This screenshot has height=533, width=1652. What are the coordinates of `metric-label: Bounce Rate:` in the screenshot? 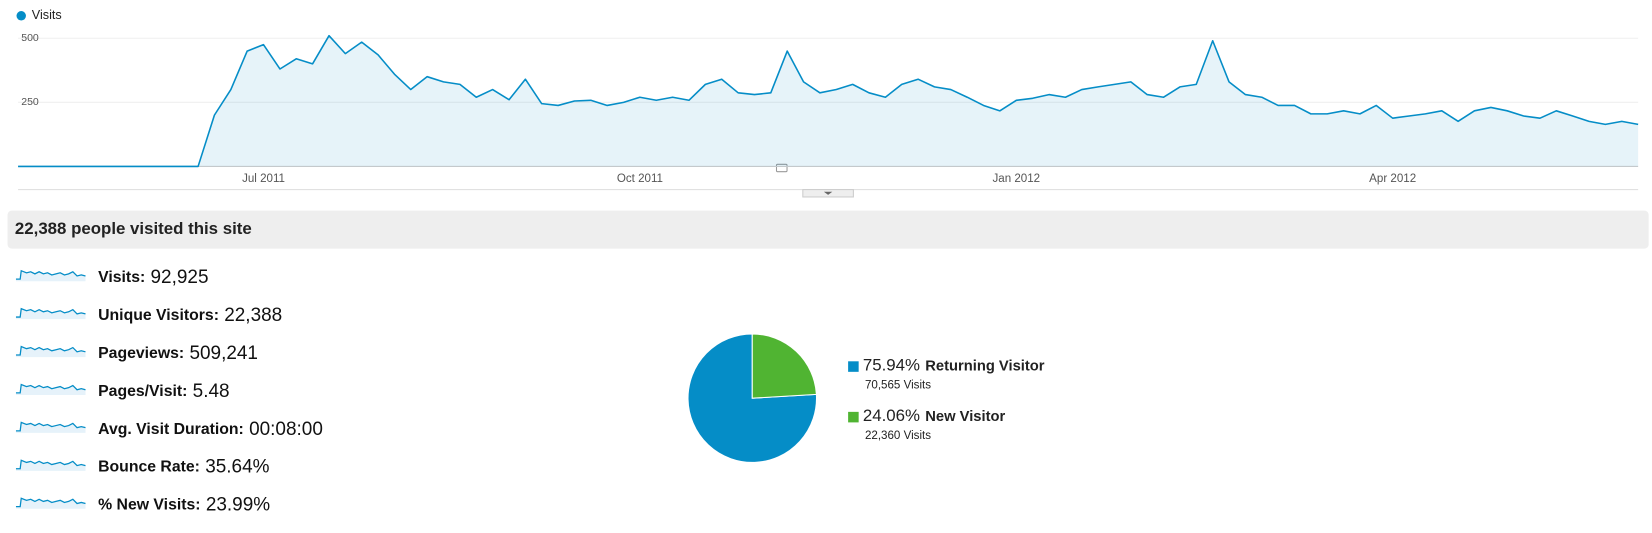 It's located at (149, 467).